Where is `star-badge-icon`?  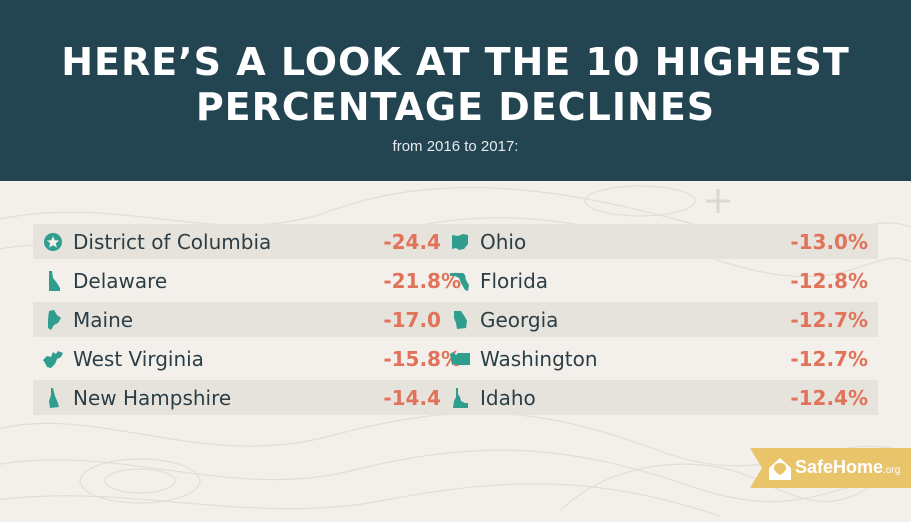
star-badge-icon is located at coordinates (53, 241).